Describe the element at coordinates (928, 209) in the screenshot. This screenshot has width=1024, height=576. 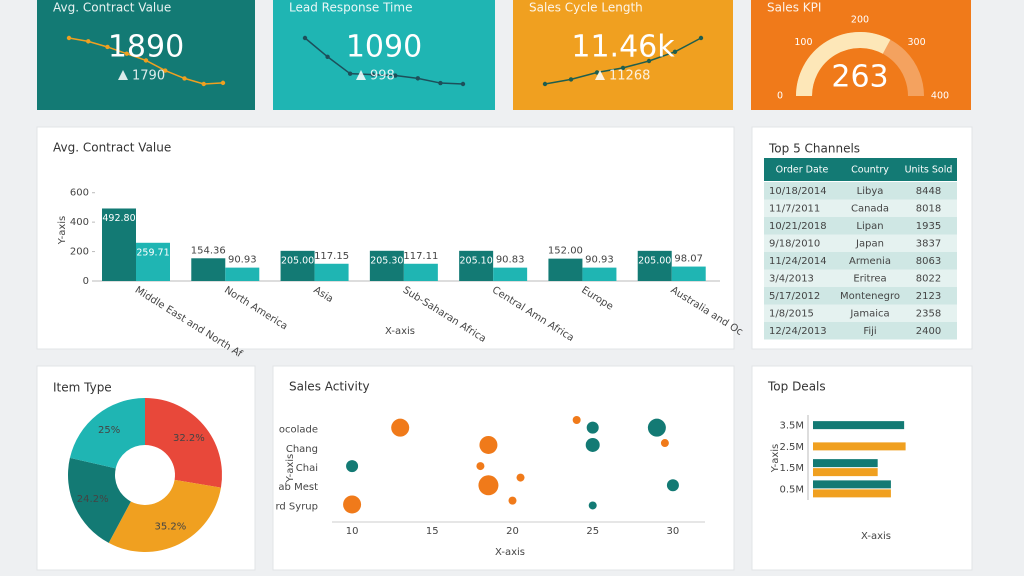
I see `table-cell: 8018` at that location.